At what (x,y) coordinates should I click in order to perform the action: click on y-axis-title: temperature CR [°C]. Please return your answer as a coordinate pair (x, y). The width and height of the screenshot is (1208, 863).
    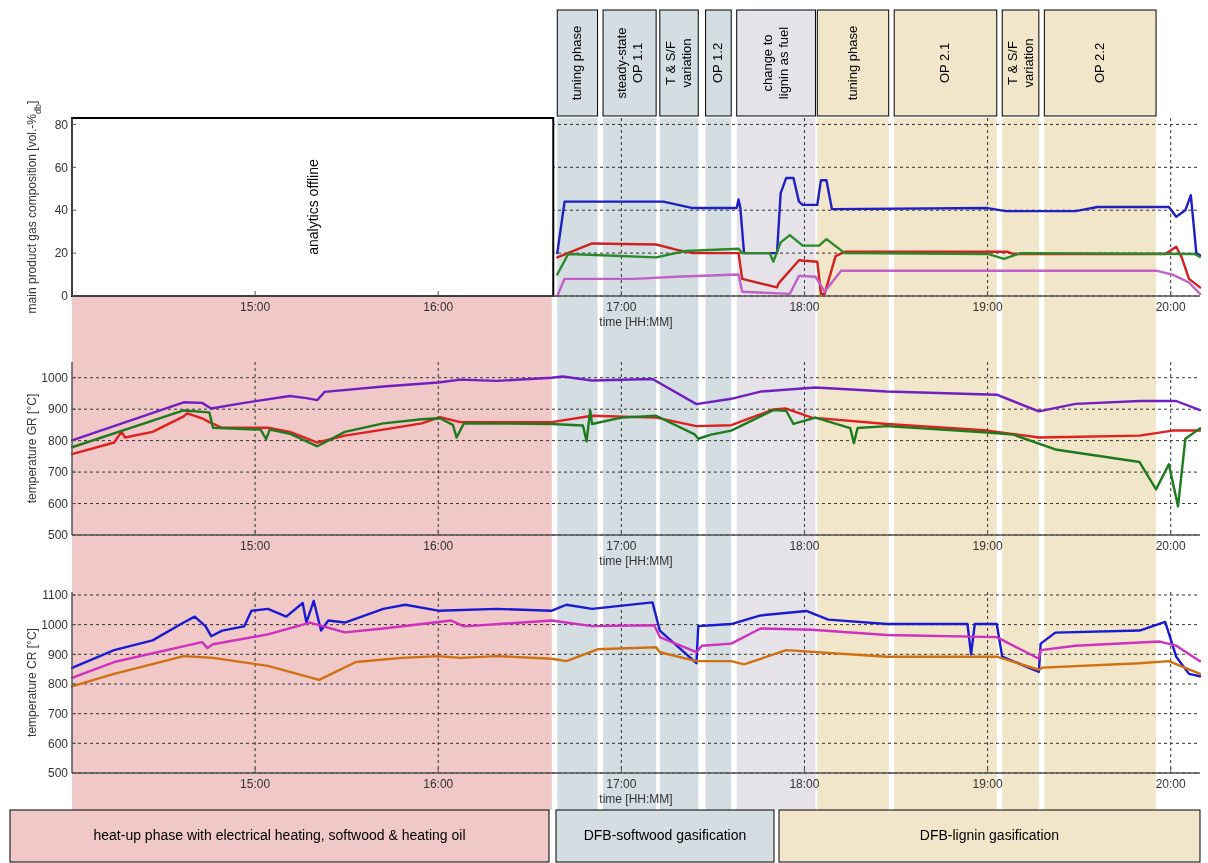
    Looking at the image, I should click on (32, 682).